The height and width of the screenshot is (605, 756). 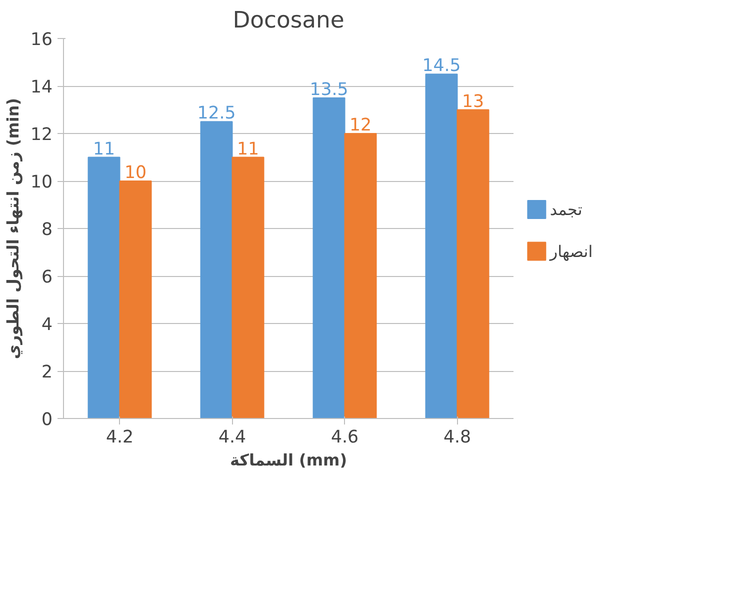 I want to click on data-label: 10, so click(x=135, y=173).